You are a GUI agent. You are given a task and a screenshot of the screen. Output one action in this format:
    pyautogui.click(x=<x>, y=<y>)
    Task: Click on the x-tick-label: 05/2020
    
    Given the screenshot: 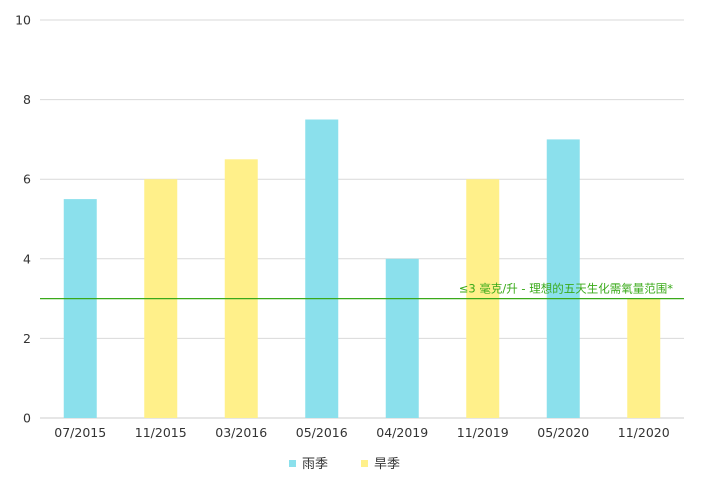 What is the action you would take?
    pyautogui.click(x=563, y=432)
    